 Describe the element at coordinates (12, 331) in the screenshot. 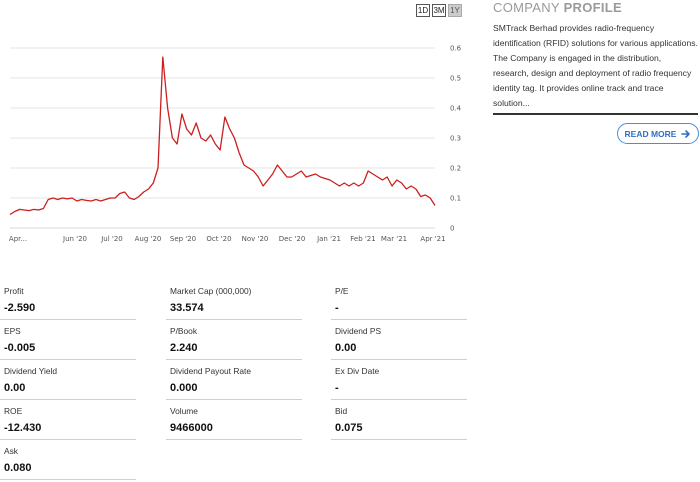

I see `stat-label: EPS` at that location.